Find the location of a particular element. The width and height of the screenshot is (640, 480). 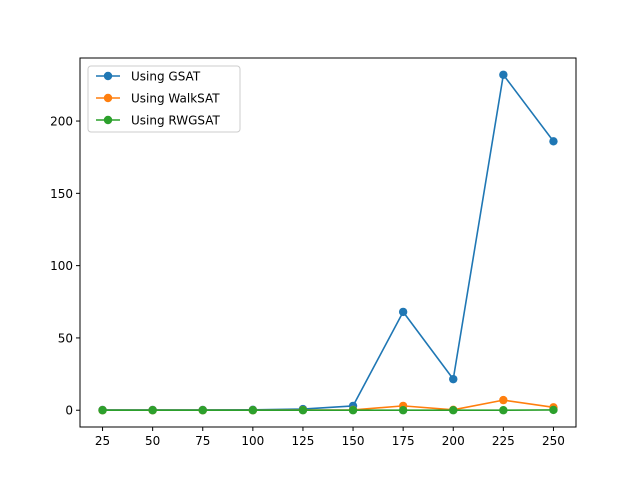

legend-label: Using WalkSAT is located at coordinates (175, 99).